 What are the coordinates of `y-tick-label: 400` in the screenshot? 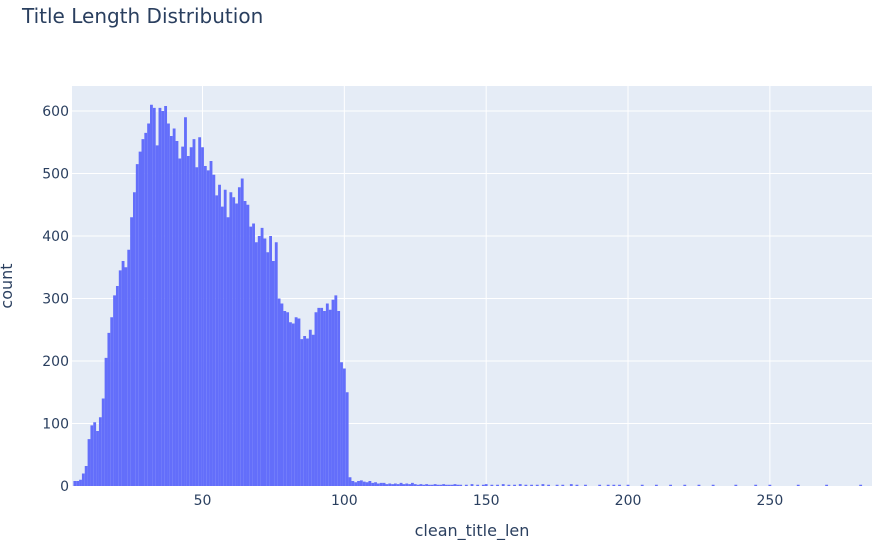 It's located at (55, 237).